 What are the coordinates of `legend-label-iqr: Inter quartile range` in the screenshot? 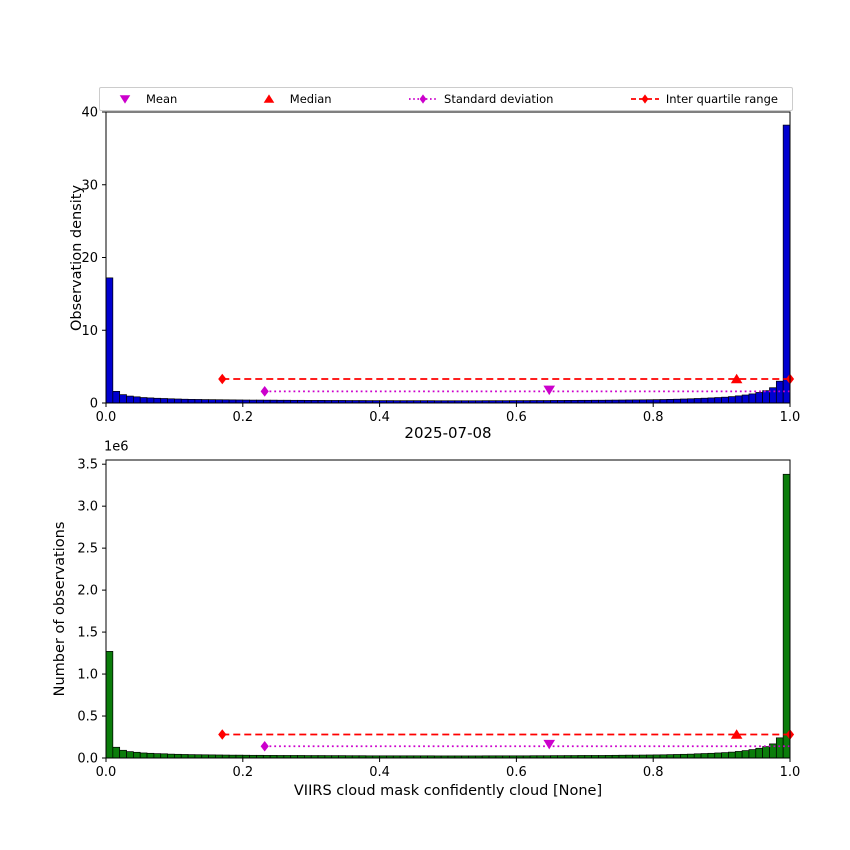 It's located at (721, 99).